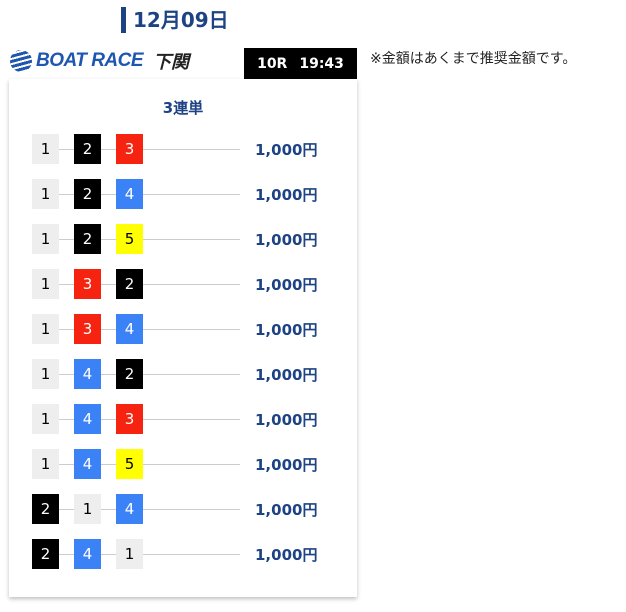  I want to click on bet-row: 2 4 1 1,000円, so click(192, 554).